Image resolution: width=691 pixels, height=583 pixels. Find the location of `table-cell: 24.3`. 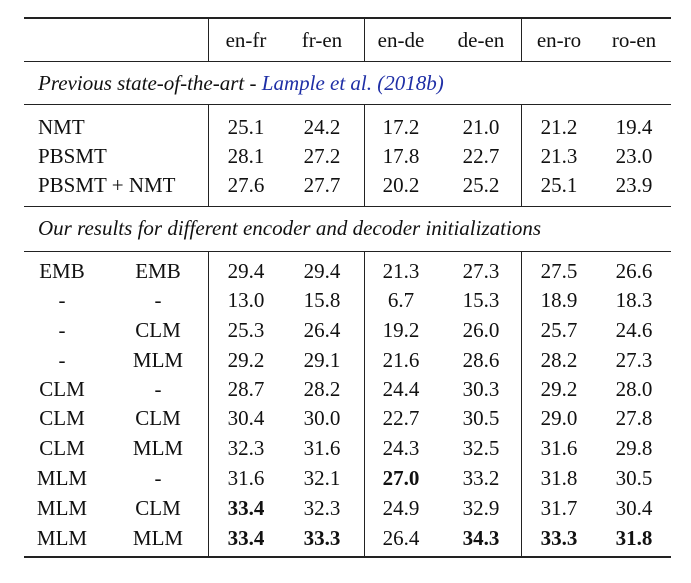

table-cell: 24.3 is located at coordinates (401, 448).